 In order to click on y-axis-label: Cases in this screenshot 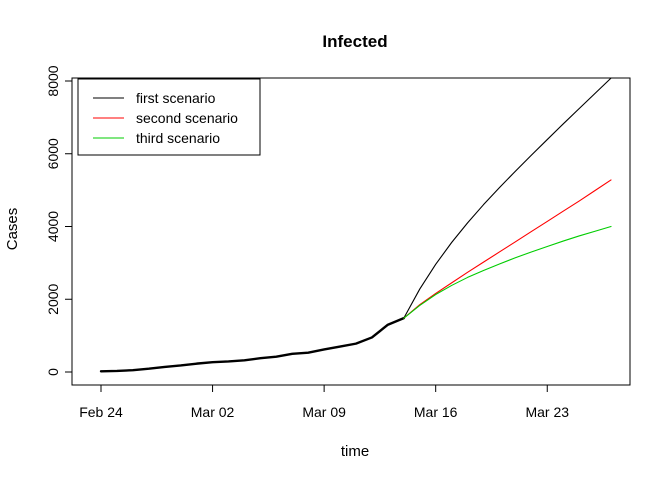, I will do `click(12, 229)`.